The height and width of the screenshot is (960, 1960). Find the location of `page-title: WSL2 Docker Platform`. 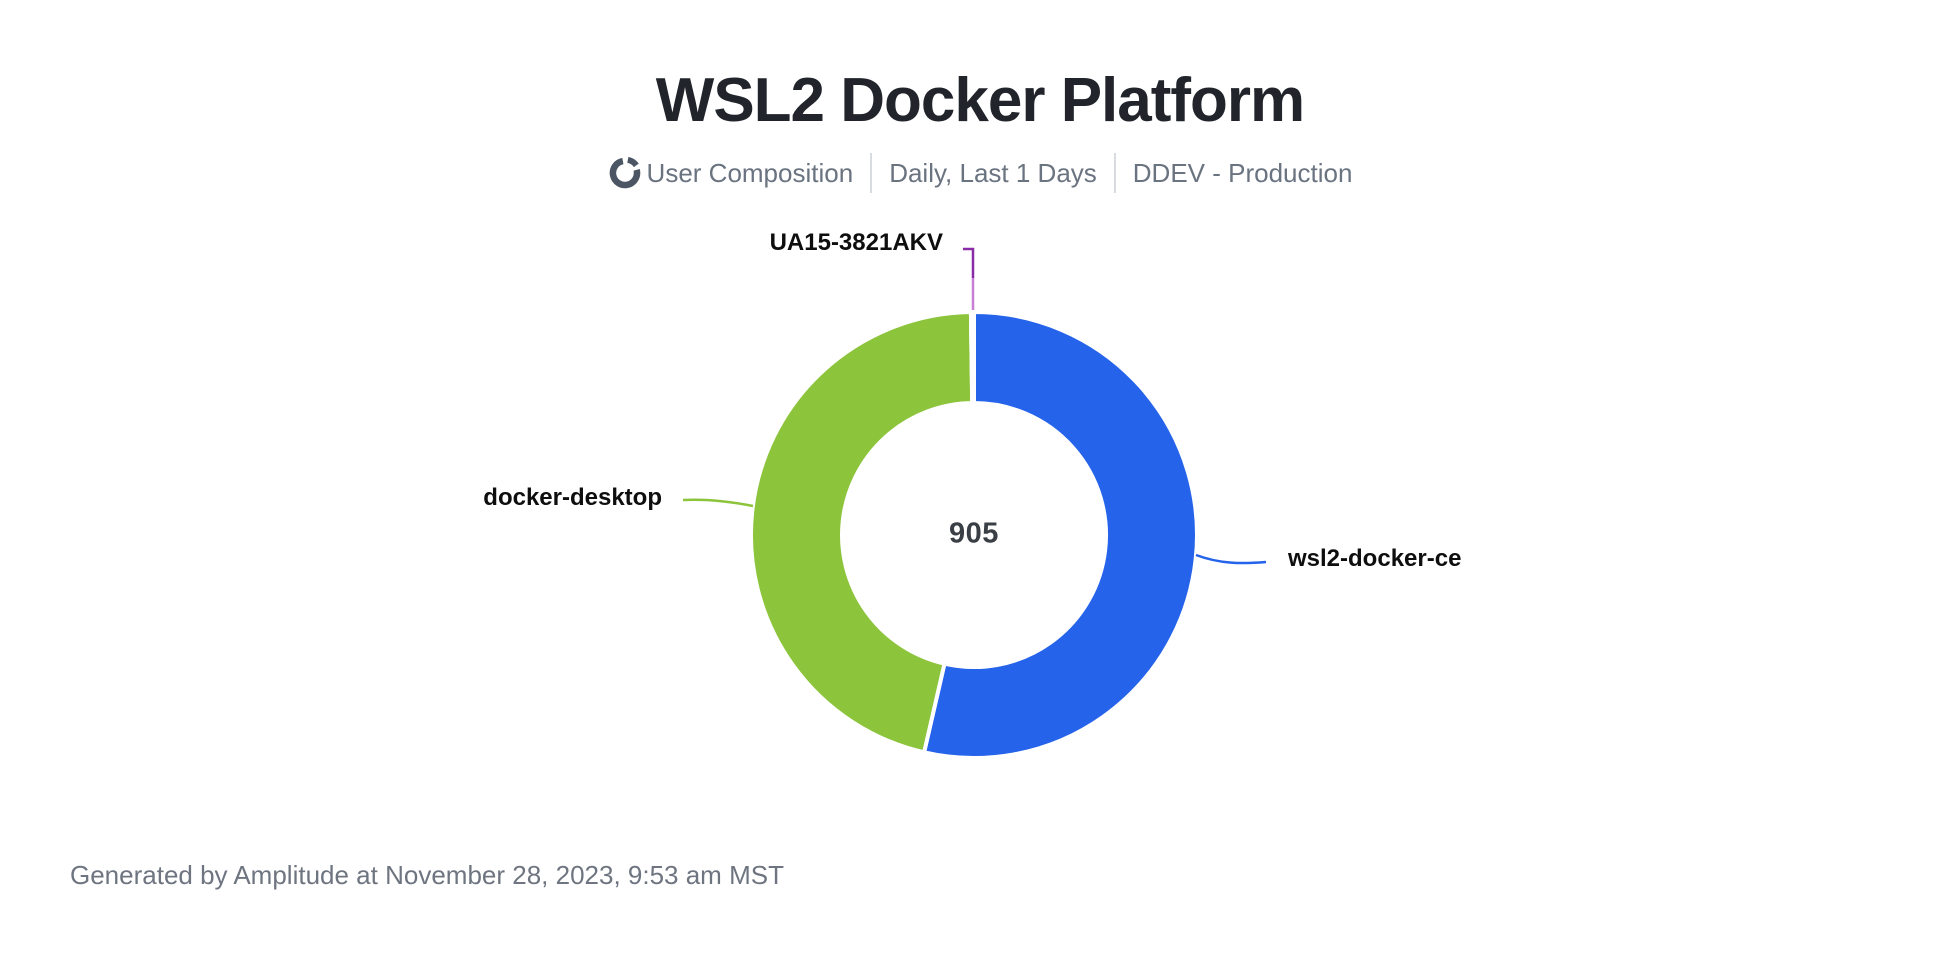

page-title: WSL2 Docker Platform is located at coordinates (980, 100).